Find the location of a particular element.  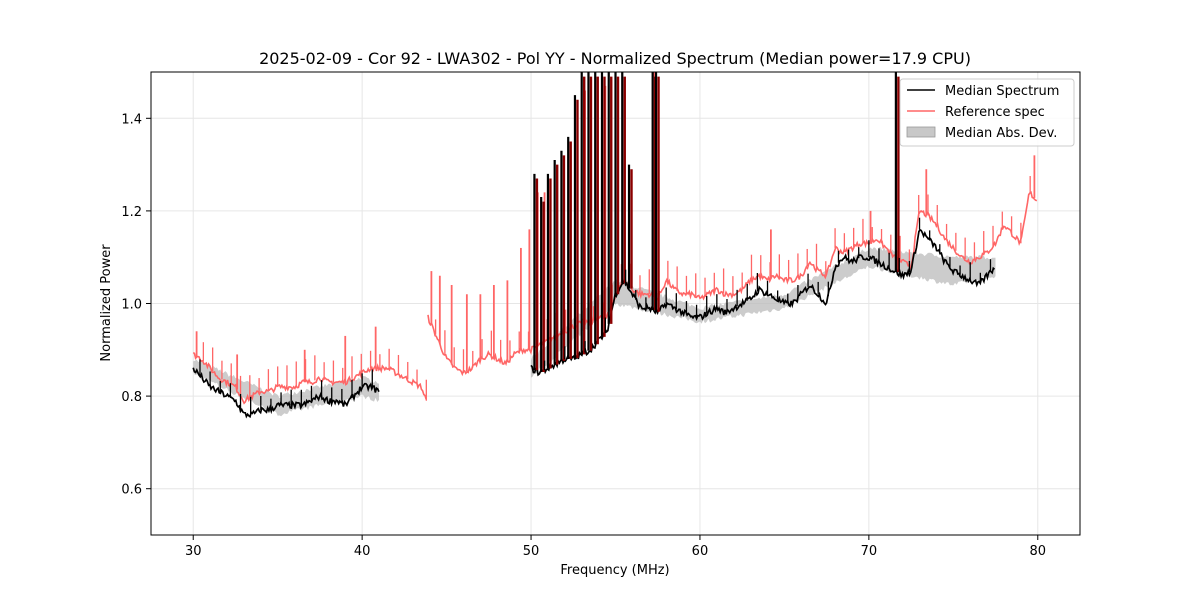

x-tick-label: 80 is located at coordinates (1037, 551).